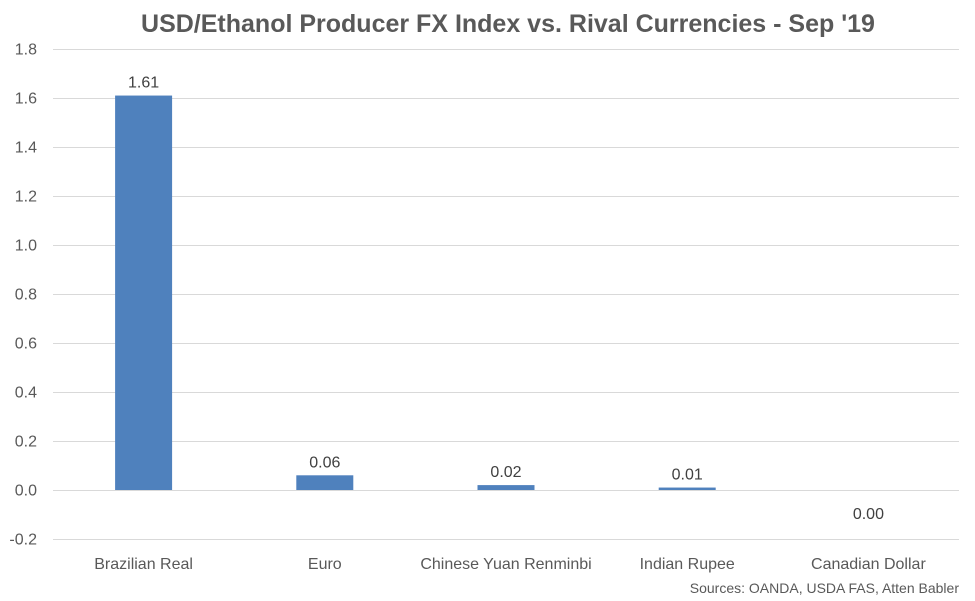 Image resolution: width=975 pixels, height=601 pixels. I want to click on y-axis-tick-labels: -0.2 0.0 0.2 0.4 0.6 0.8 1.0 1.2 1.4 1.6 1.8, so click(23, 295).